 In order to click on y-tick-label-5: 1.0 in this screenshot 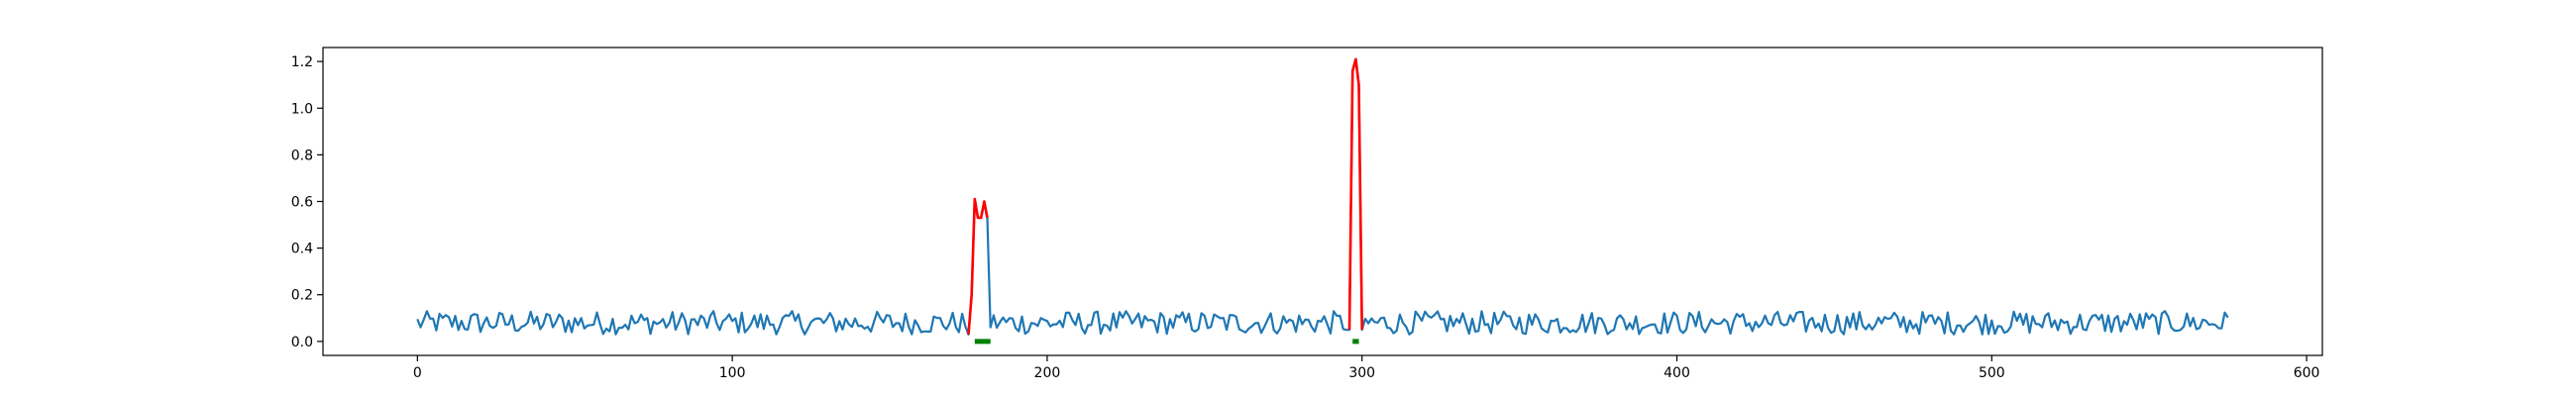, I will do `click(302, 109)`.